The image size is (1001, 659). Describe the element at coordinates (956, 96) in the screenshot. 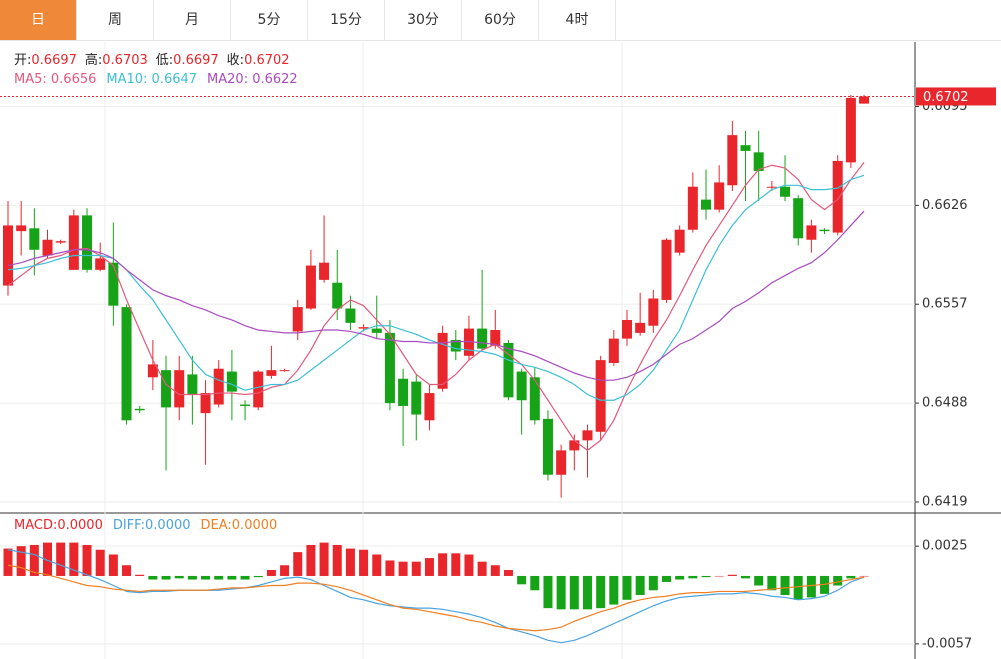

I see `last-price-tag` at that location.